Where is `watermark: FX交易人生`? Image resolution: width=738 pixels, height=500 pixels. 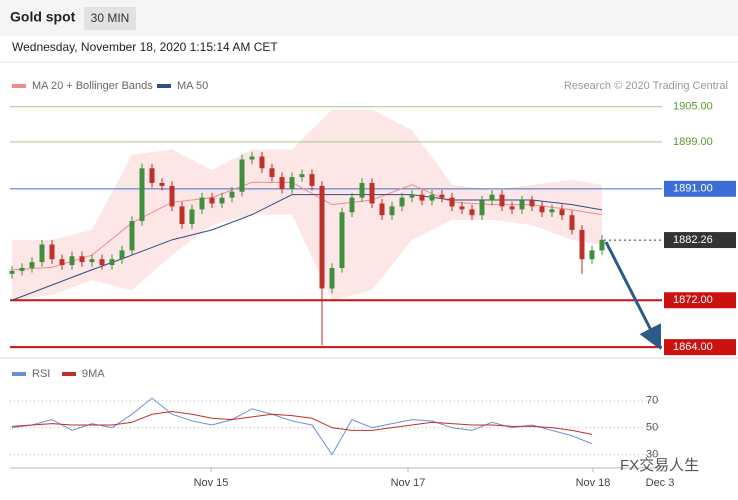
watermark: FX交易人生 is located at coordinates (659, 465).